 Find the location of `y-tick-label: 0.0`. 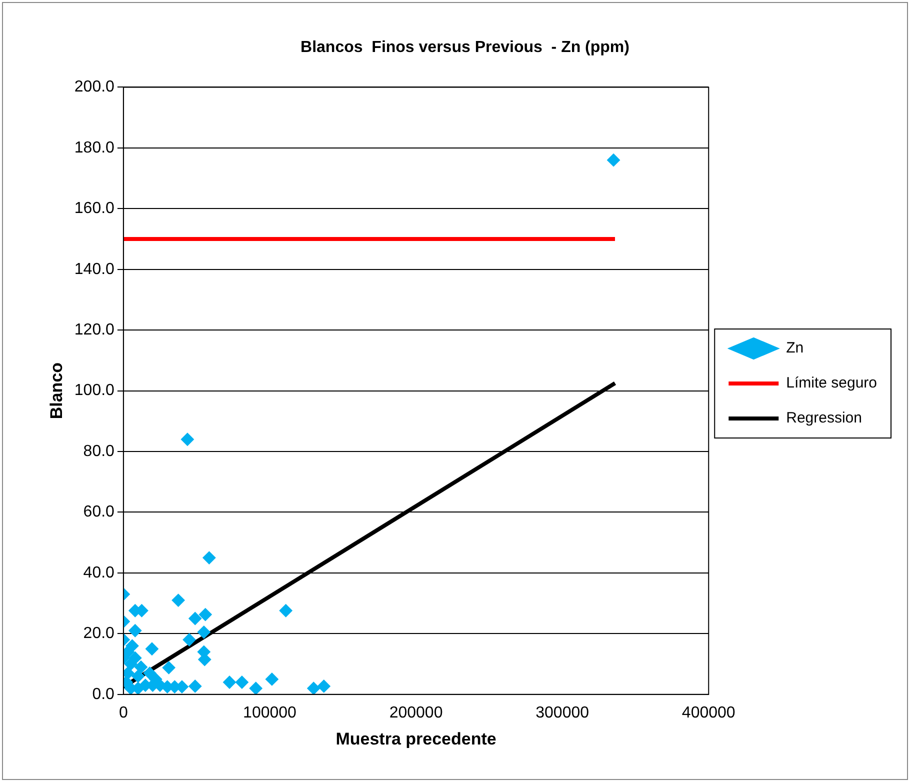

y-tick-label: 0.0 is located at coordinates (103, 694).